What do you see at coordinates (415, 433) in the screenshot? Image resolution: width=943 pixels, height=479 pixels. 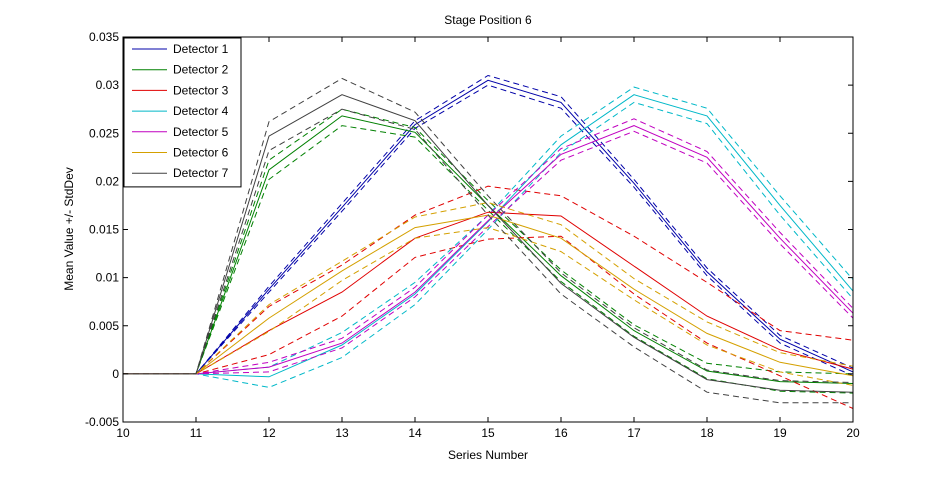 I see `x-tick-label: 14` at bounding box center [415, 433].